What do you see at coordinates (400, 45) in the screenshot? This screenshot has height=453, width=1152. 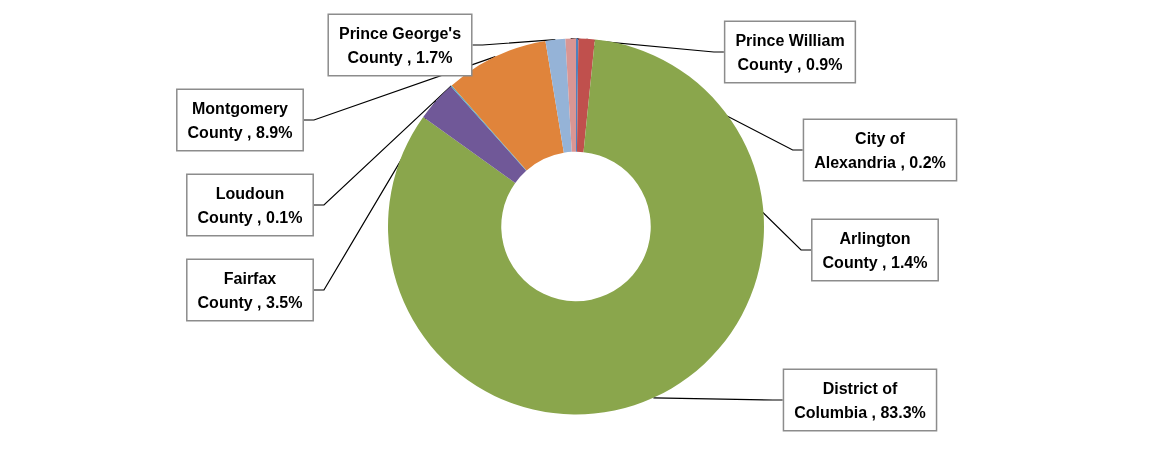 I see `slice-label: Prince George's County , 1.7%` at bounding box center [400, 45].